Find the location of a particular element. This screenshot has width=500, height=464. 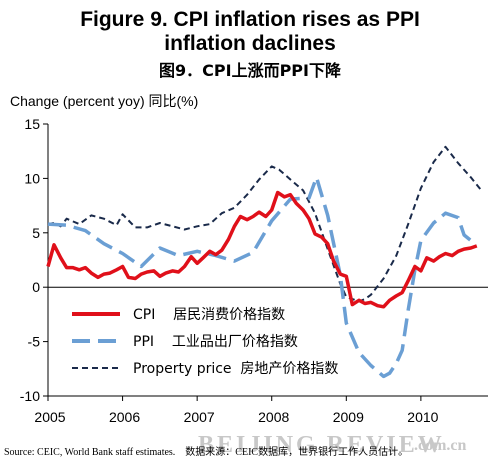

x-tick-label: 2010 is located at coordinates (422, 417).